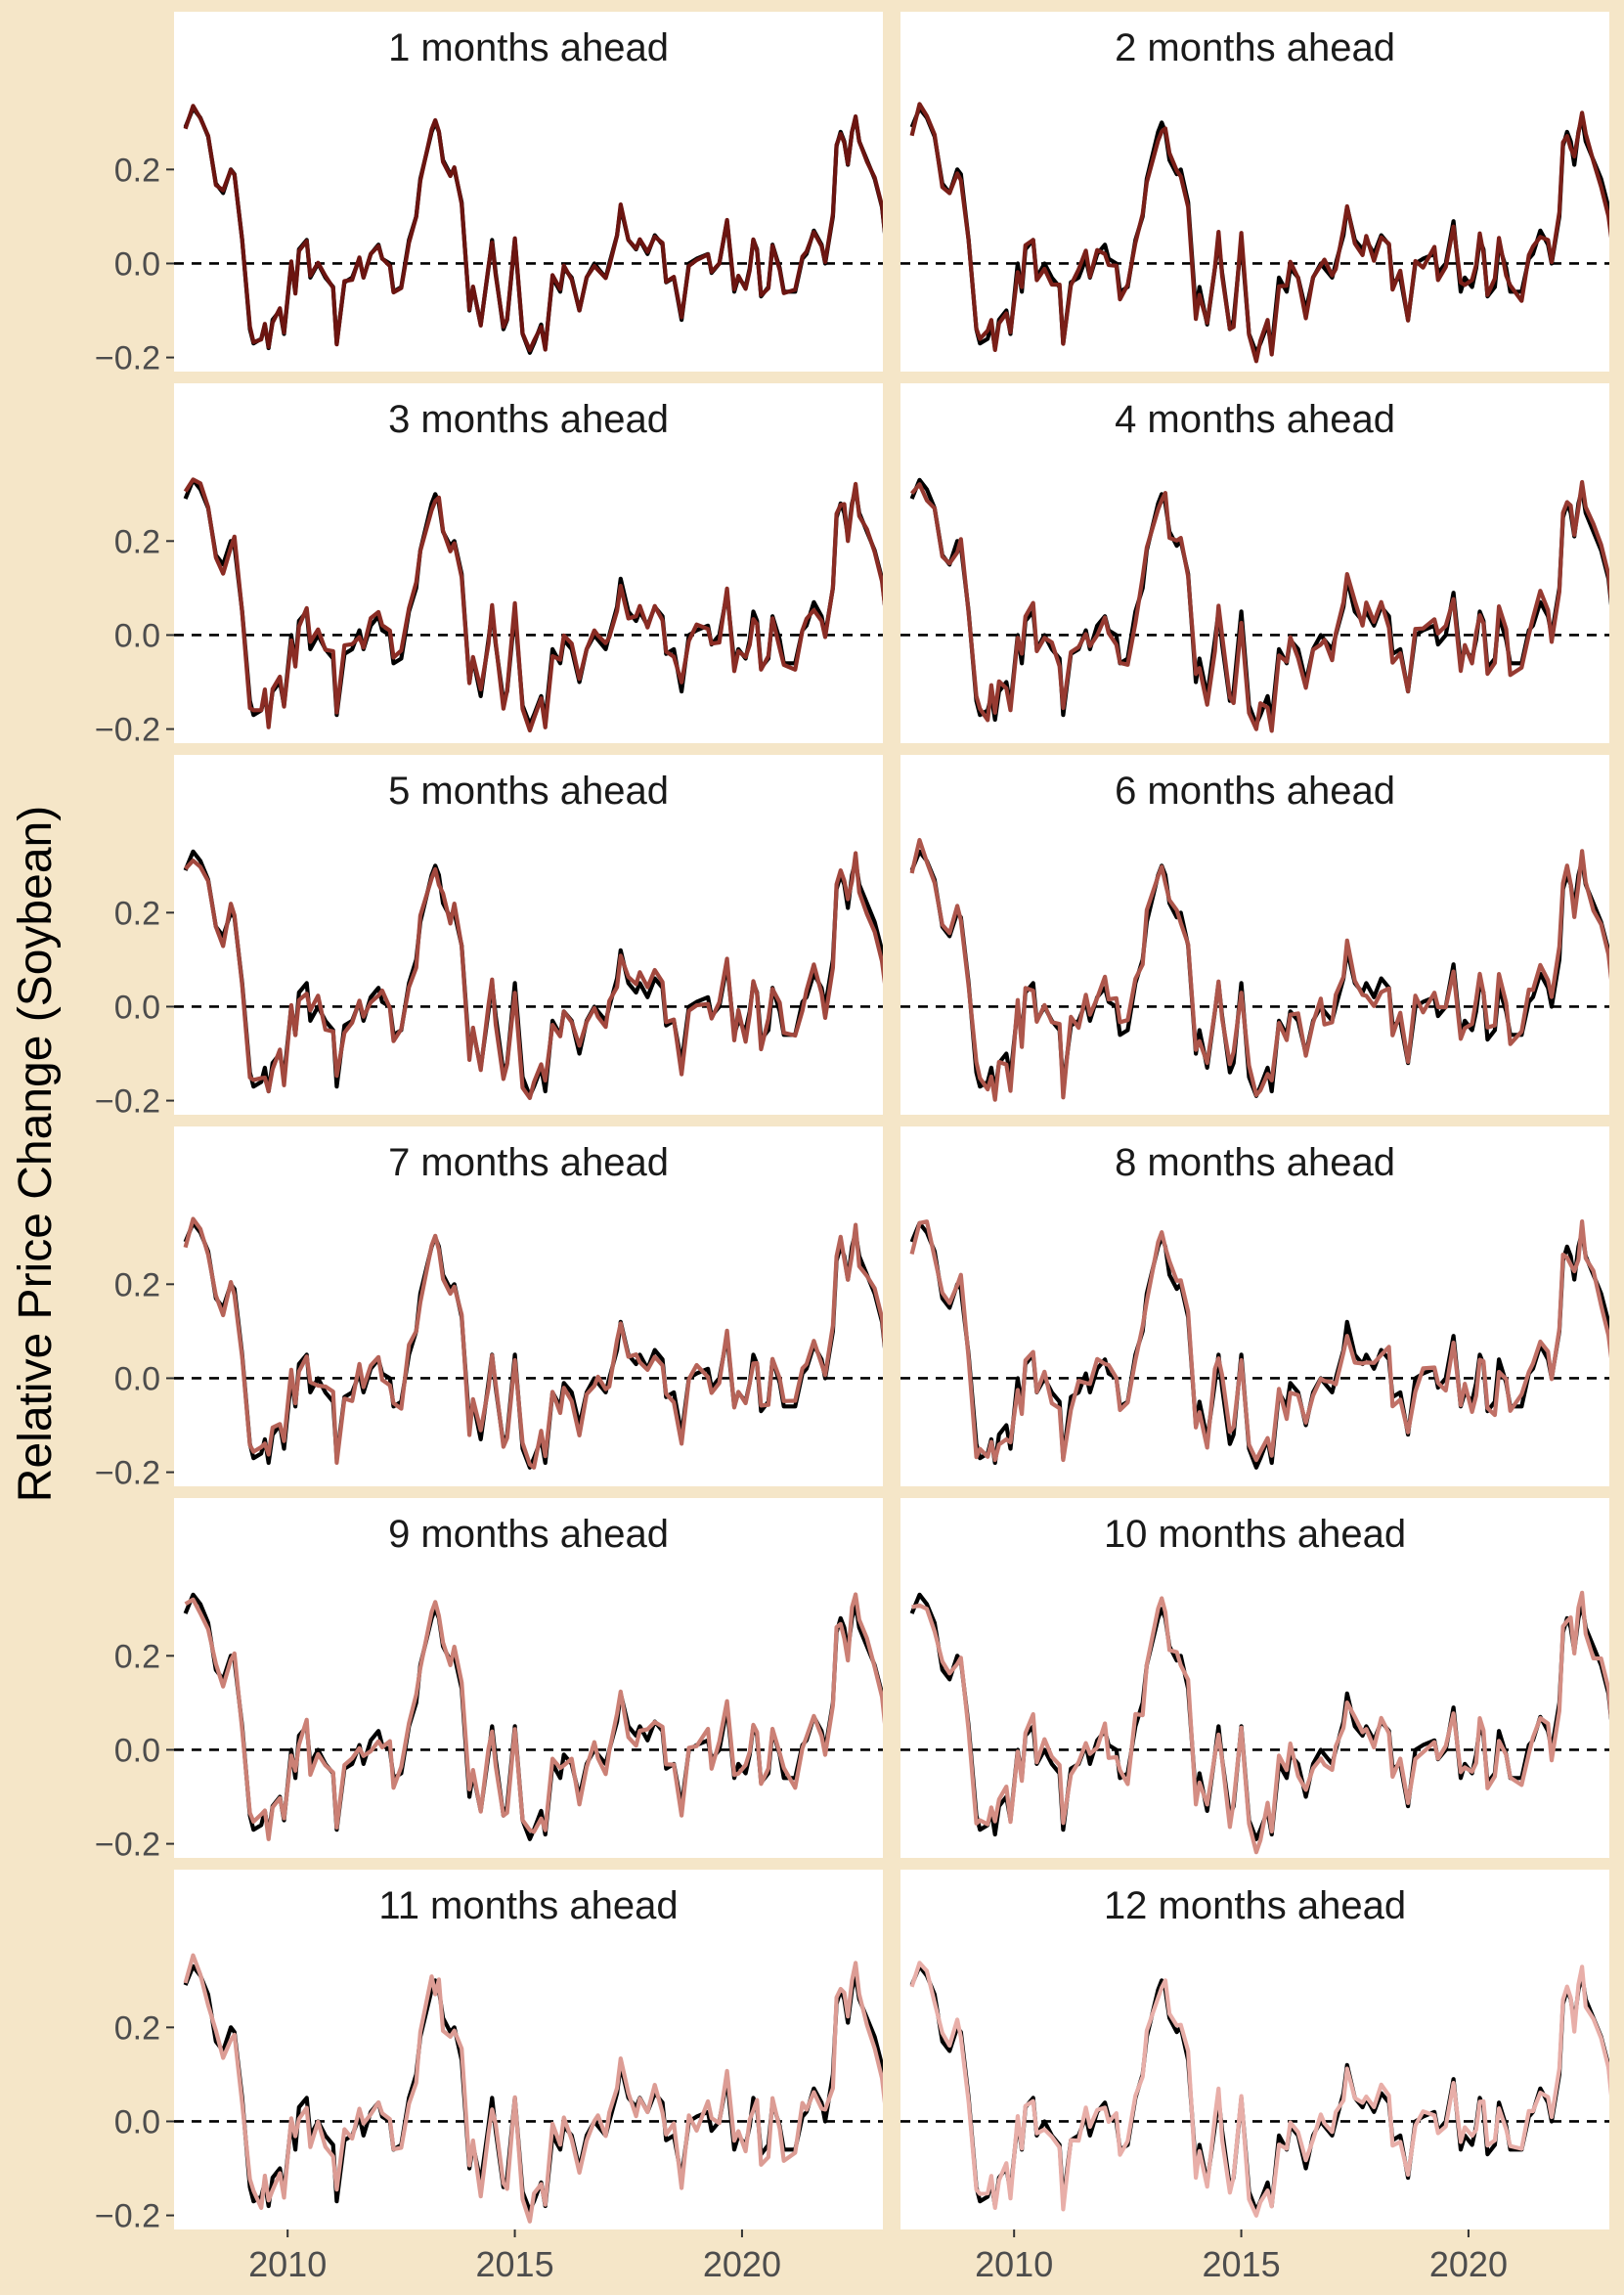 The width and height of the screenshot is (1624, 2295). I want to click on y-axis-label: Relative Price Change (Soybean), so click(36, 1154).